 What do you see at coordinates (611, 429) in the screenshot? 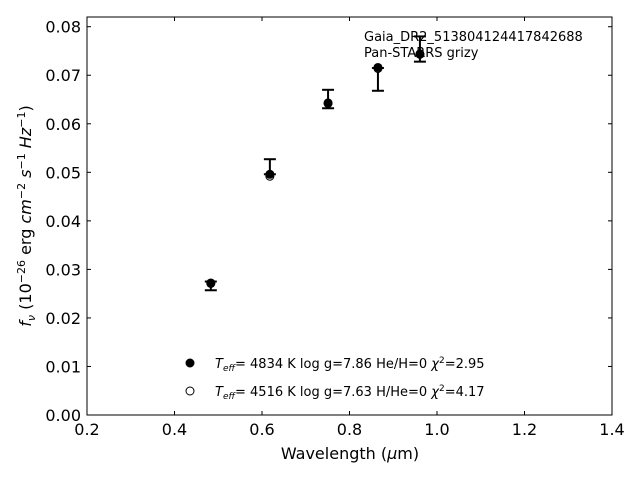
I see `x-tick-label: 1.4` at bounding box center [611, 429].